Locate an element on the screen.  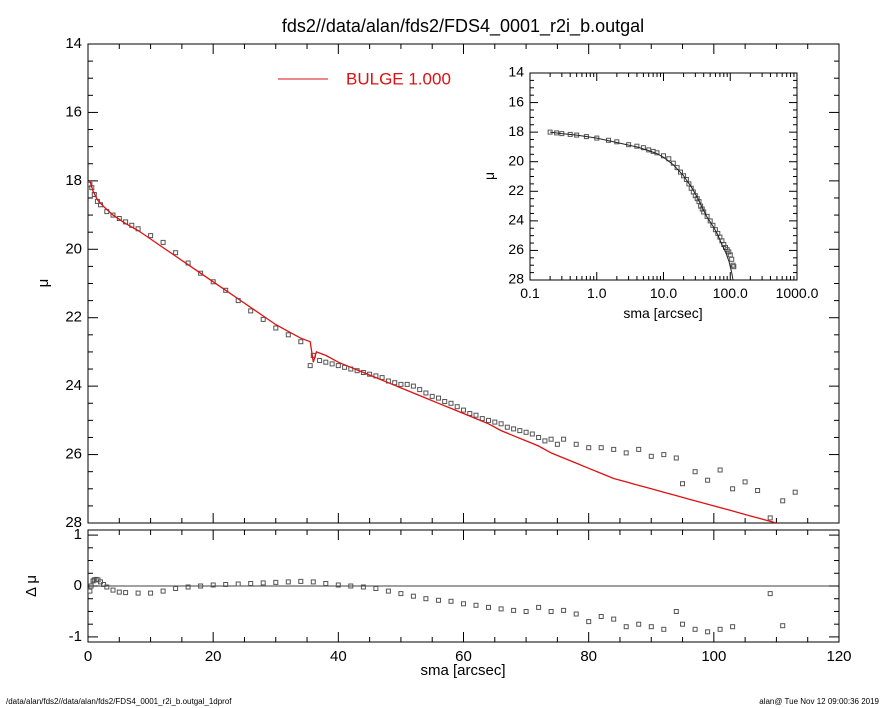
residual-x-axis-label: sma [arcsec] is located at coordinates (462, 670).